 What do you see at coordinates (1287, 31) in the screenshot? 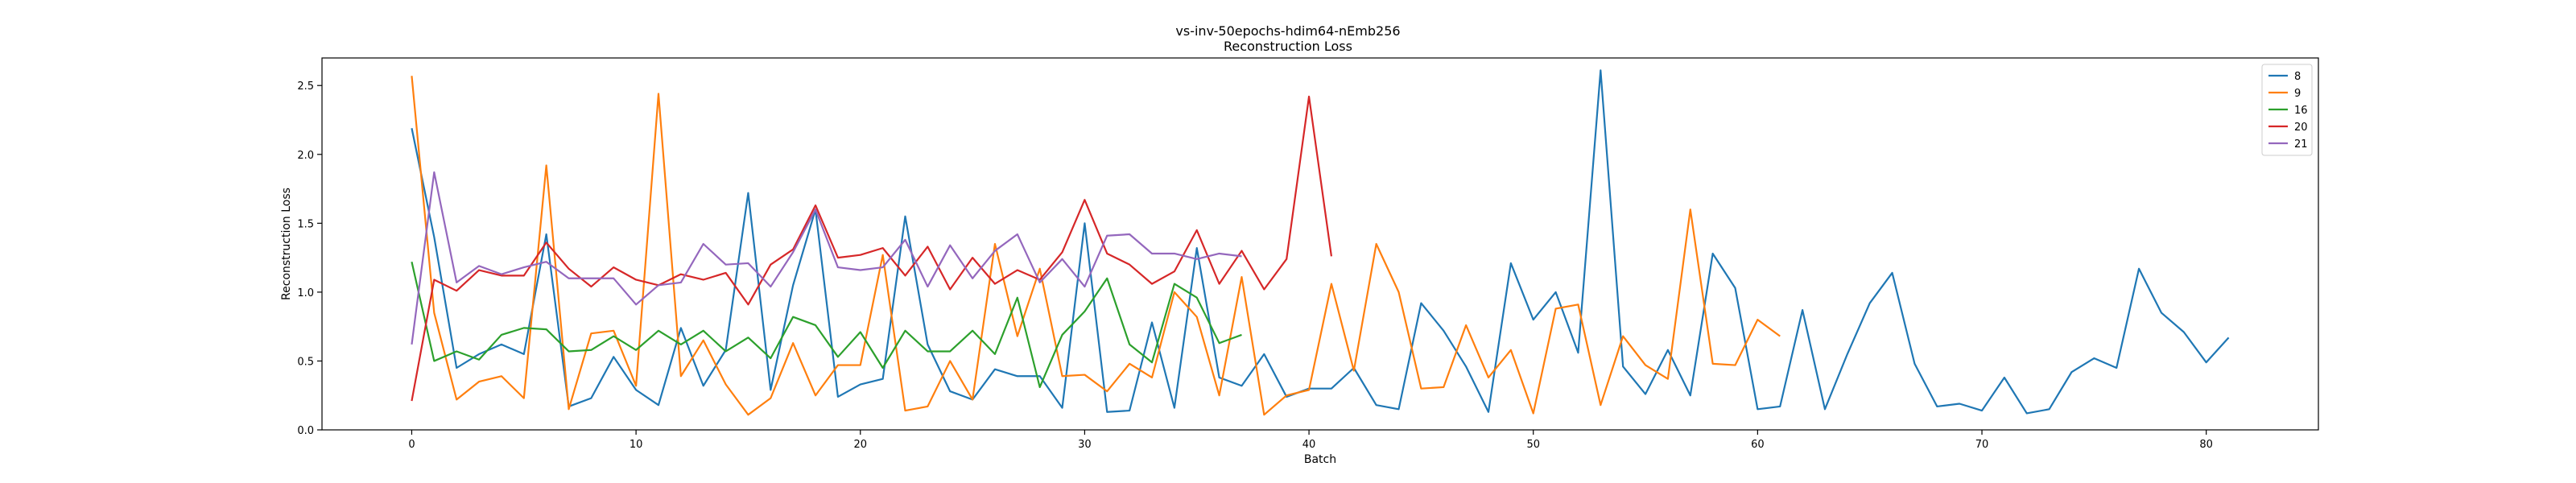
I see `chart-title: vs-inv-50epochs-hdim64-nEmb256` at bounding box center [1287, 31].